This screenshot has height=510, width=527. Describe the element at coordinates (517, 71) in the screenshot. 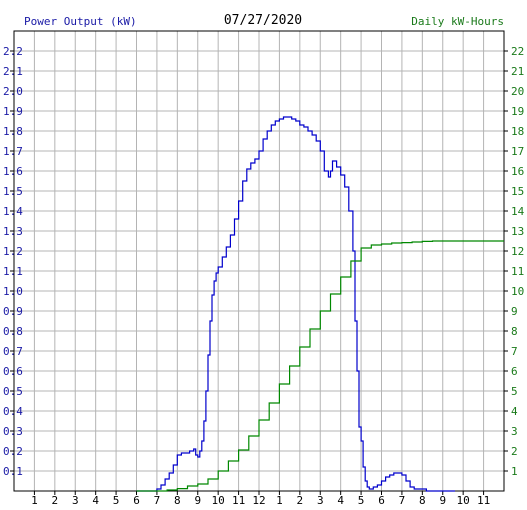

I see `right-tick-label: 21` at that location.